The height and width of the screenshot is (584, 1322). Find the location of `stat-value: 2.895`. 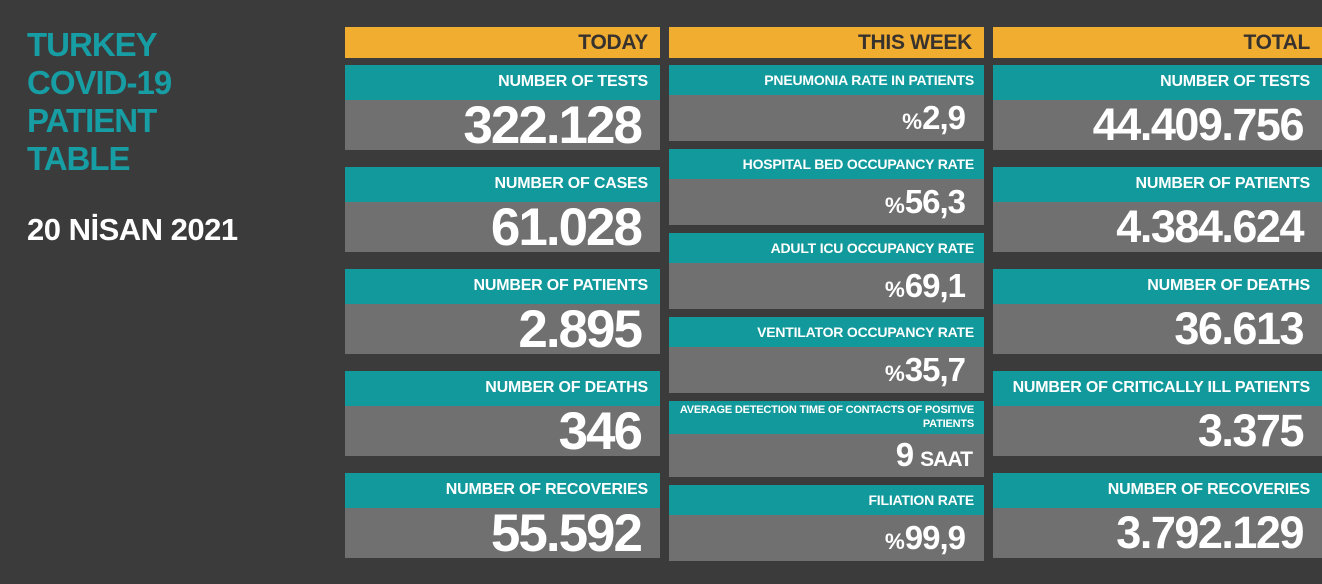

stat-value: 2.895 is located at coordinates (582, 329).